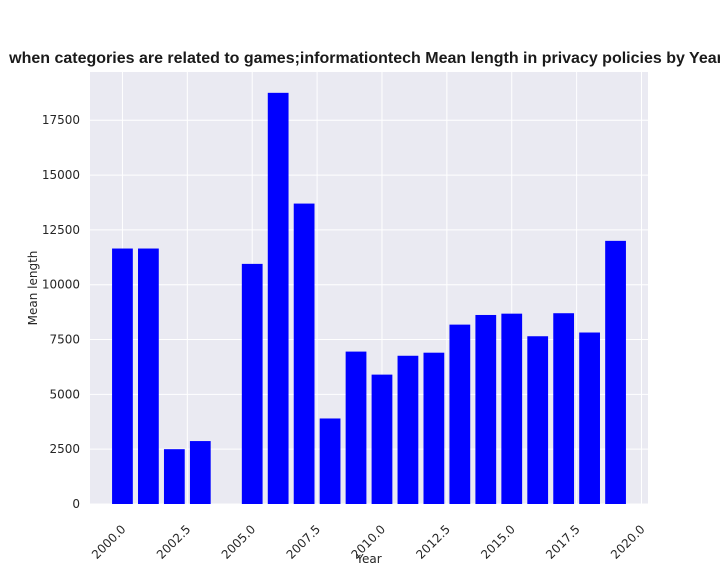  Describe the element at coordinates (433, 542) in the screenshot. I see `x-tick-label: 2012.5` at that location.